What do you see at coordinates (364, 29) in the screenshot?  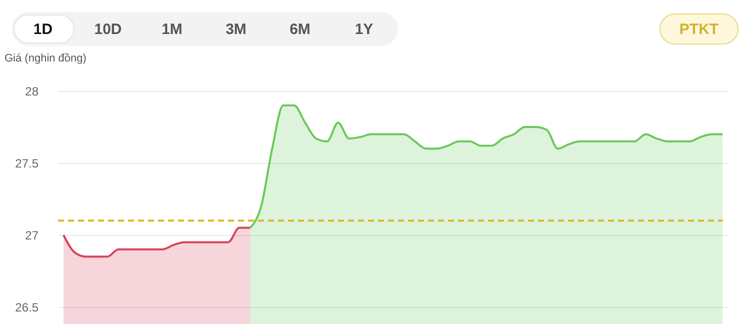 I see `text: 1Y` at bounding box center [364, 29].